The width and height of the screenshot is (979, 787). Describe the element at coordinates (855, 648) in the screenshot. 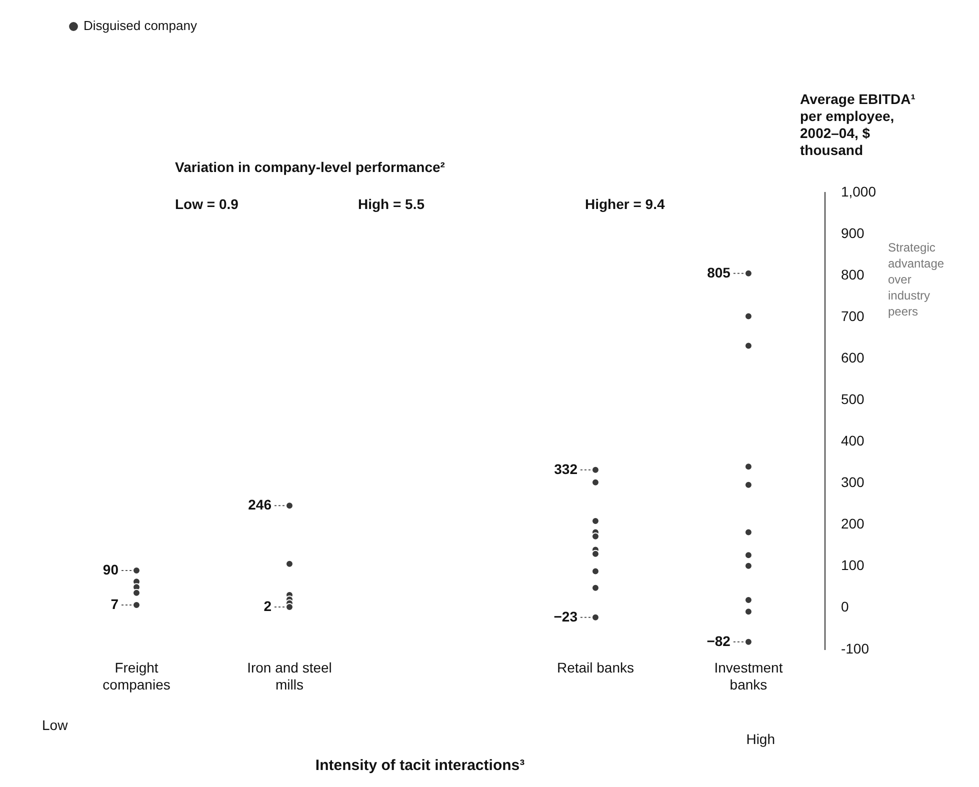

I see `y-tick-label: -100` at that location.